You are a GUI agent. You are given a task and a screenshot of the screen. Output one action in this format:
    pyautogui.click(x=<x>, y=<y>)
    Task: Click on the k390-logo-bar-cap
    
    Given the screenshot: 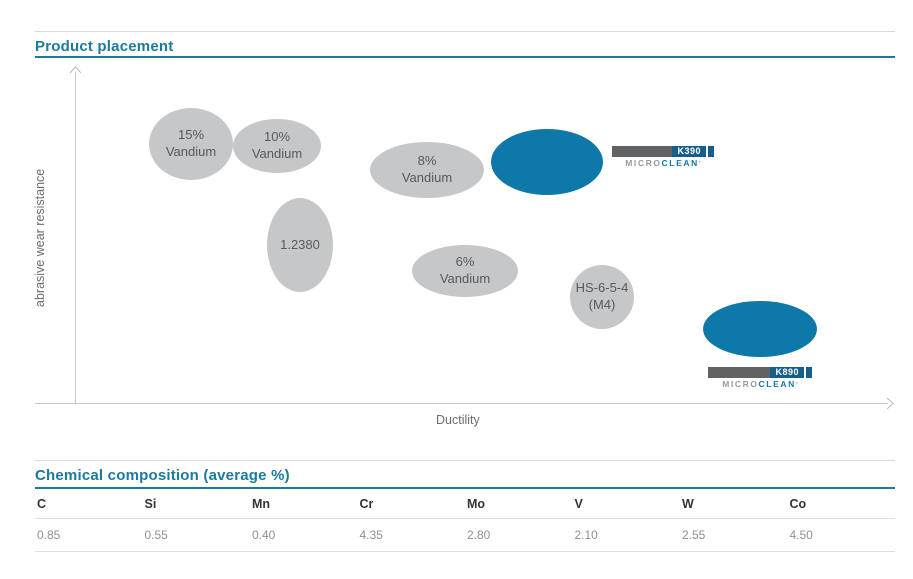 What is the action you would take?
    pyautogui.click(x=711, y=151)
    